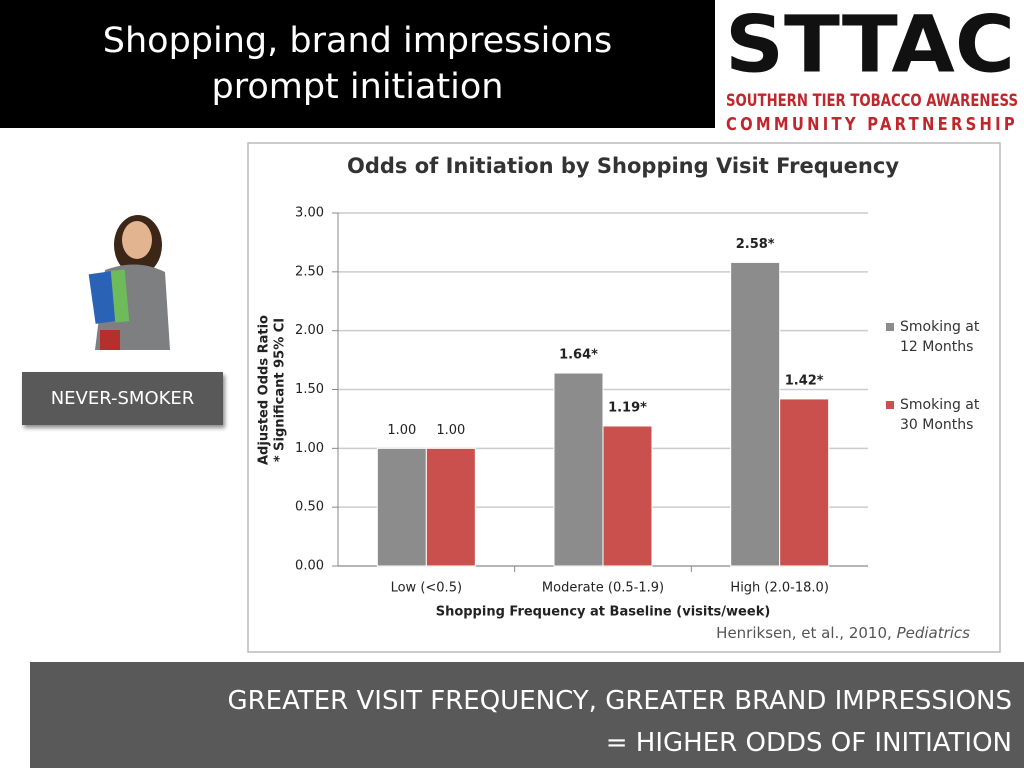 This screenshot has height=768, width=1024. I want to click on y-axis-label: Adjusted Odds Ratio, so click(264, 390).